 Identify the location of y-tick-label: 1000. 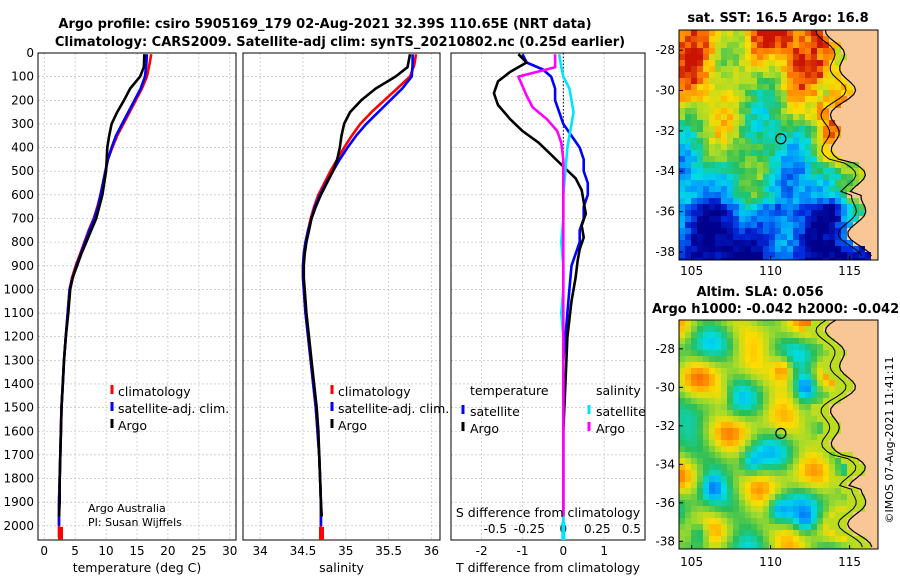
(18, 289).